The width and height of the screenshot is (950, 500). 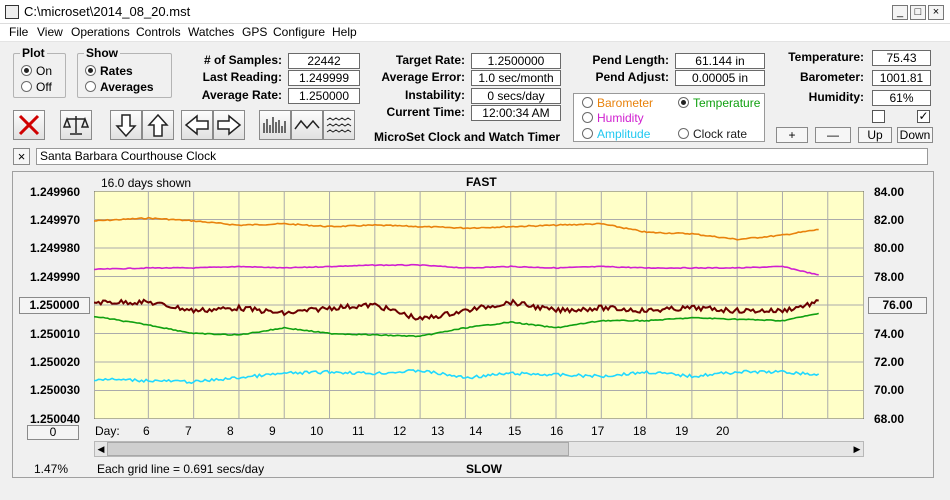 What do you see at coordinates (21, 156) in the screenshot?
I see `close-watch-button: ×` at bounding box center [21, 156].